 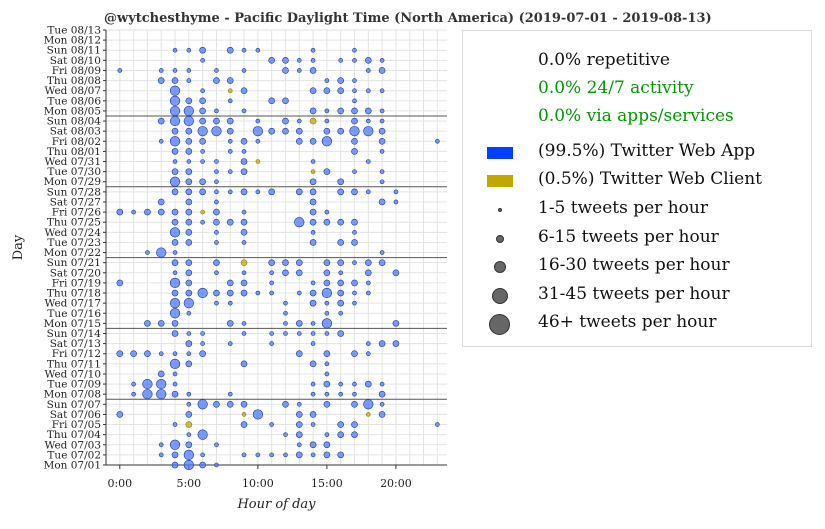 I want to click on y-tick-label: Fri 07/12, so click(x=76, y=354).